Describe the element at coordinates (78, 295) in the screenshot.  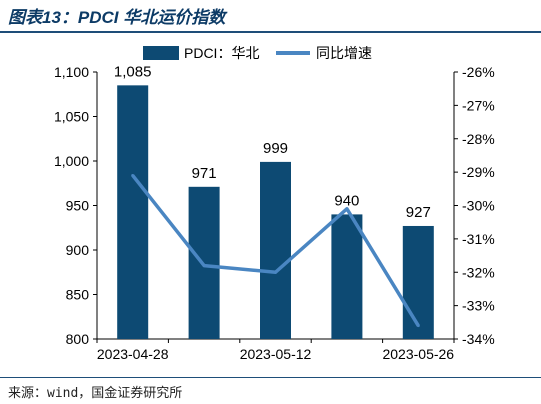
I see `y-tick-label-left: 850` at that location.